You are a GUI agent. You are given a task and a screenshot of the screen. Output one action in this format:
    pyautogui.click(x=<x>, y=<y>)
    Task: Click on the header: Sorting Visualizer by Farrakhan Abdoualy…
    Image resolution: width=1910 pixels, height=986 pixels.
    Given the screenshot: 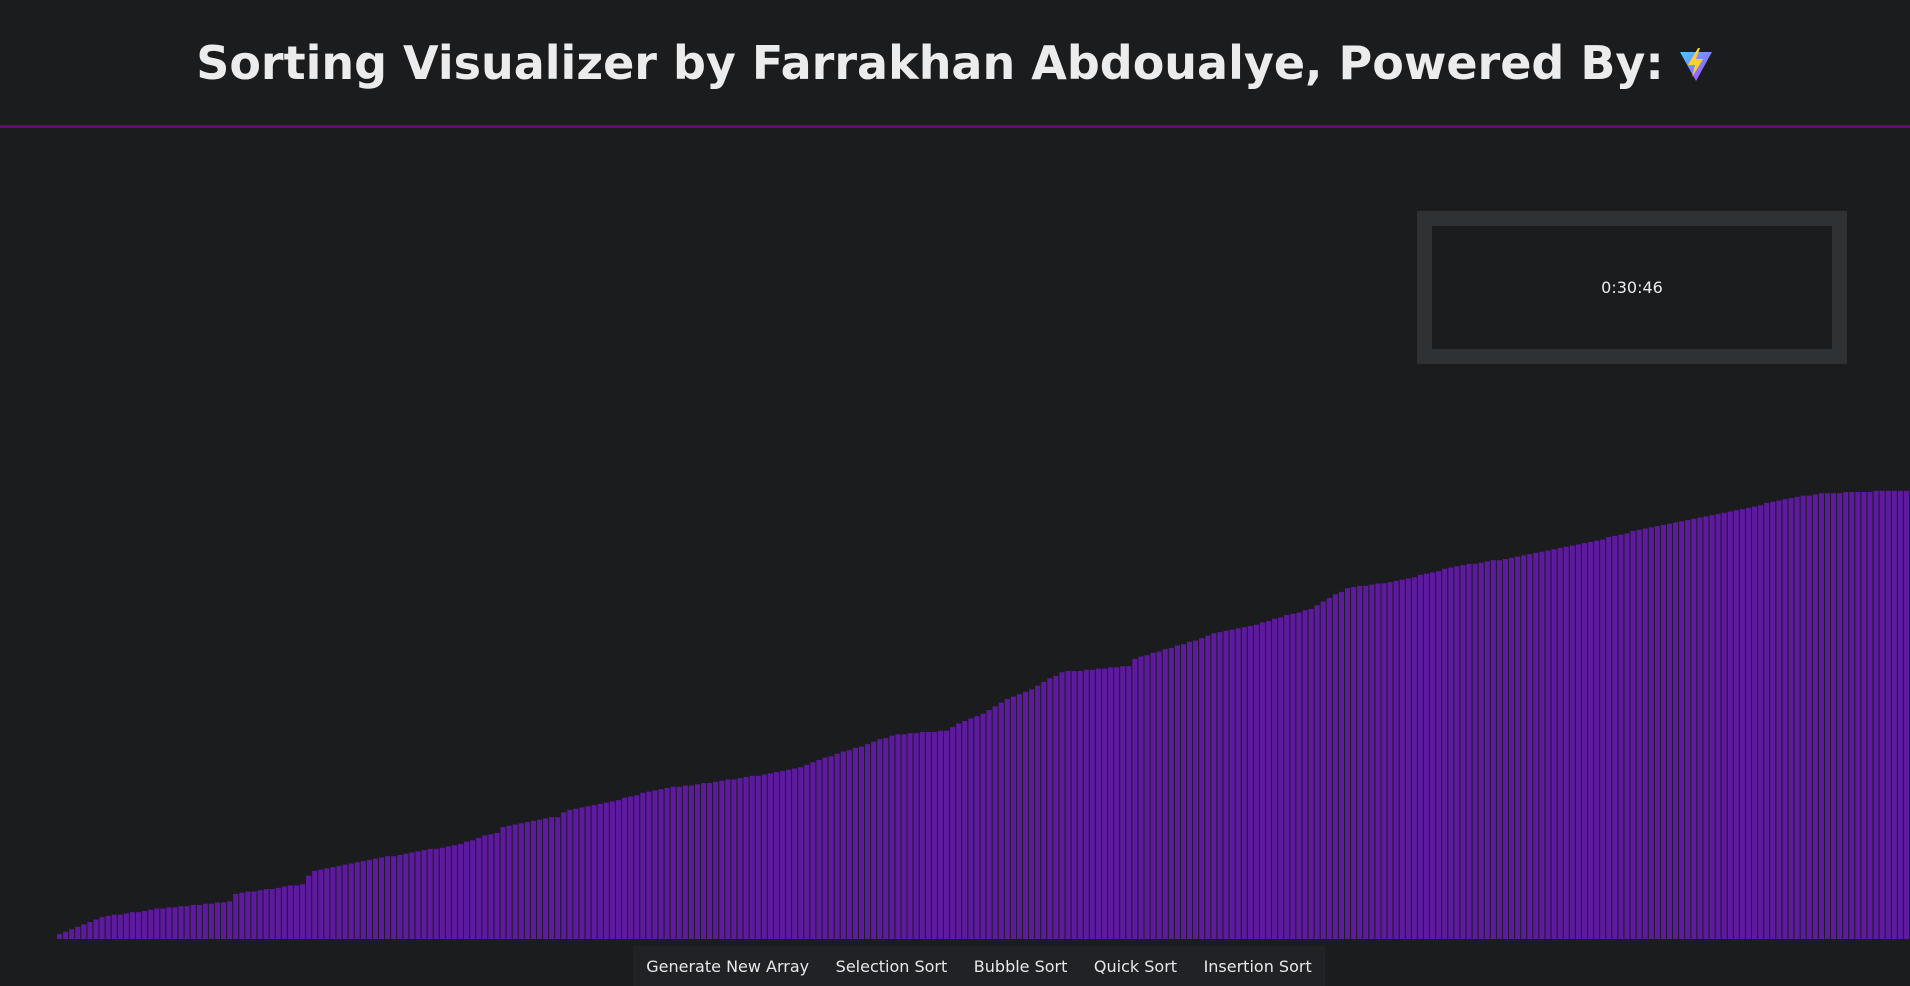 What is the action you would take?
    pyautogui.click(x=955, y=62)
    